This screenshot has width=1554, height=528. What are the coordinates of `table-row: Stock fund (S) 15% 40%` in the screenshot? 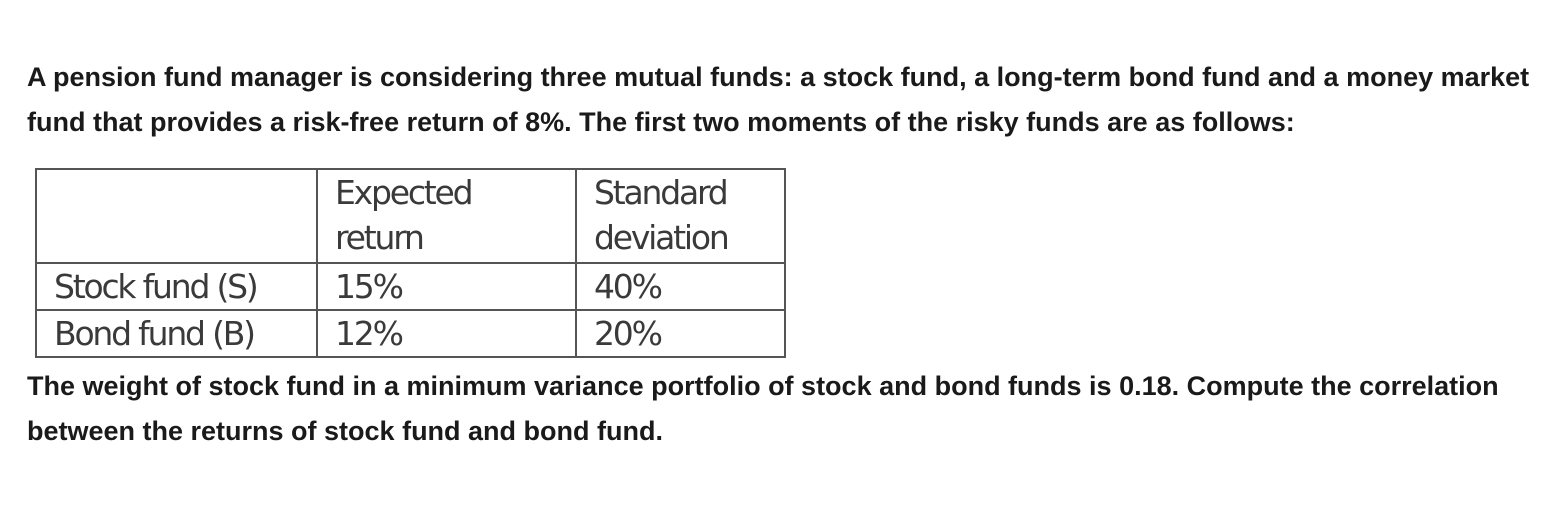 It's located at (410, 286).